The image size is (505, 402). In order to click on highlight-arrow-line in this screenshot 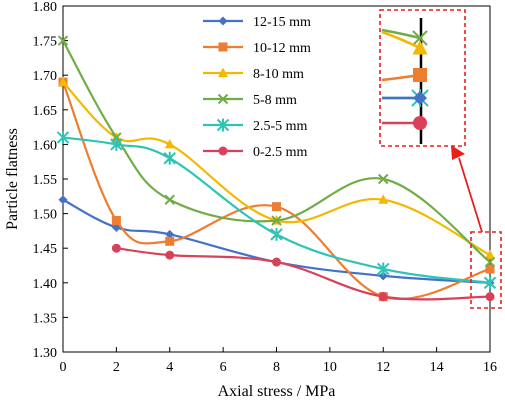, I will do `click(470, 195)`.